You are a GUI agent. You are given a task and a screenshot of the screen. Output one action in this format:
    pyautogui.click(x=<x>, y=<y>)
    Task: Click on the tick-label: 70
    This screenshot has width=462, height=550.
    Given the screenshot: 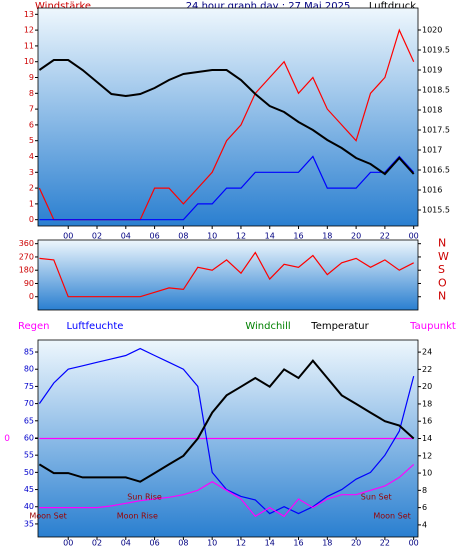 What is the action you would take?
    pyautogui.click(x=29, y=403)
    